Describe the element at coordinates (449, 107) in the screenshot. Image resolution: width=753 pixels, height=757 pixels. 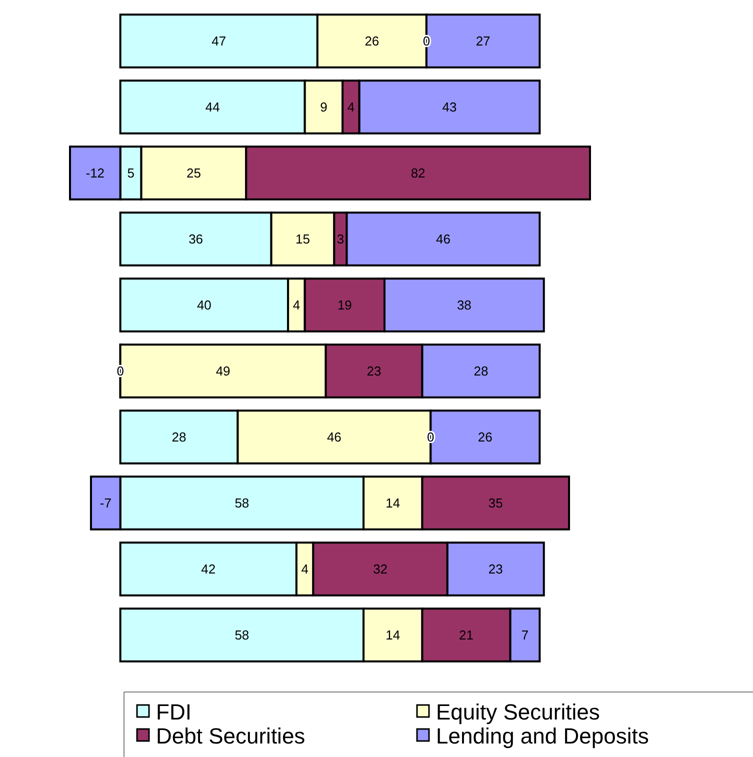
I see `data-label: 43` at that location.